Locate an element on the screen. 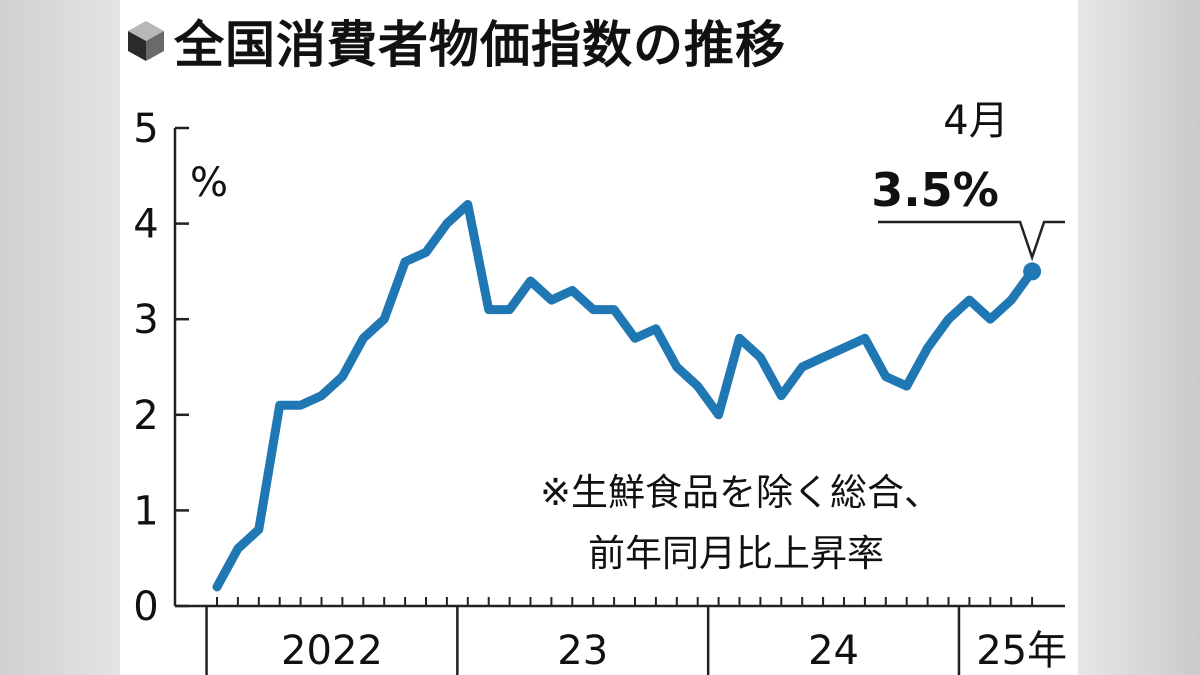 This screenshot has height=675, width=1200. x-axis-label: 25年 is located at coordinates (1021, 651).